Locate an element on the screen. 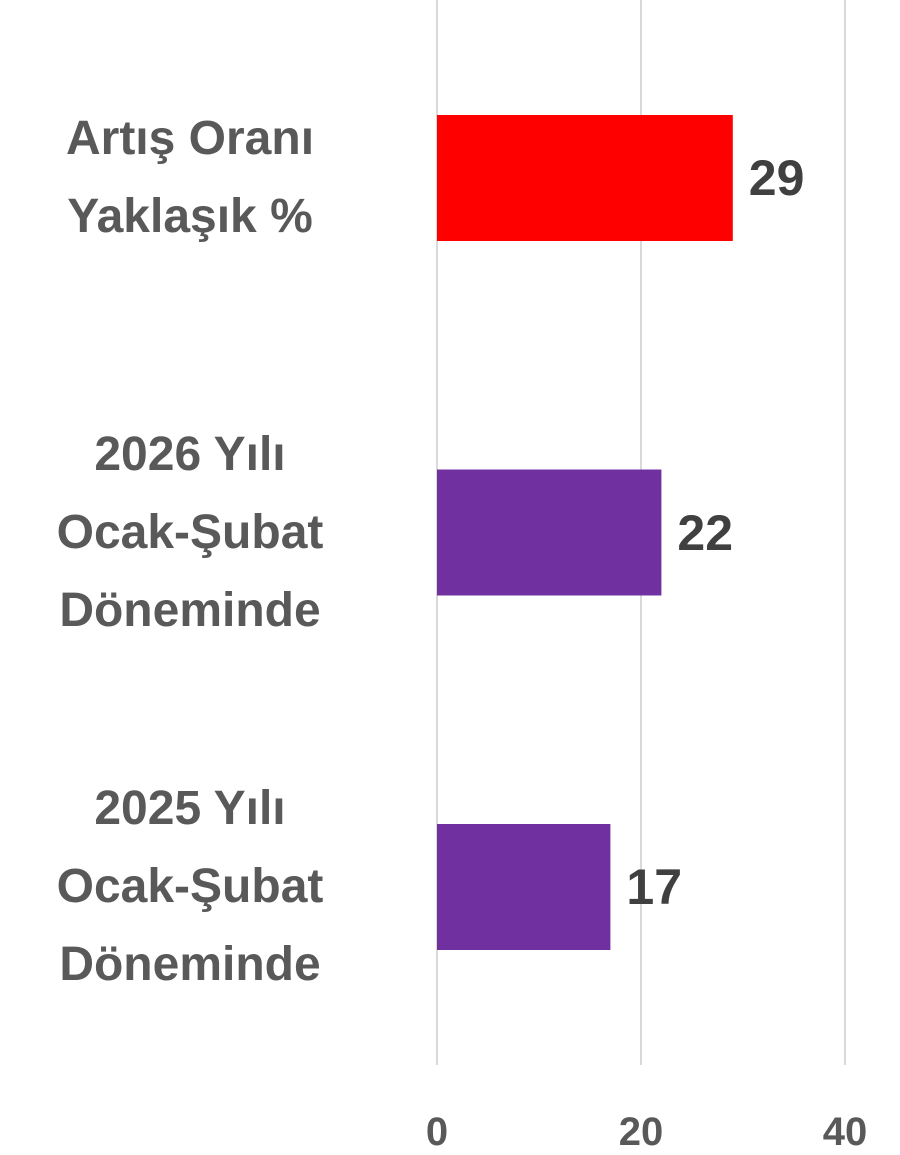 This screenshot has width=900, height=1155. y-tick-label: 2025 Yılı Ocak-Şubat Döneminde is located at coordinates (190, 886).